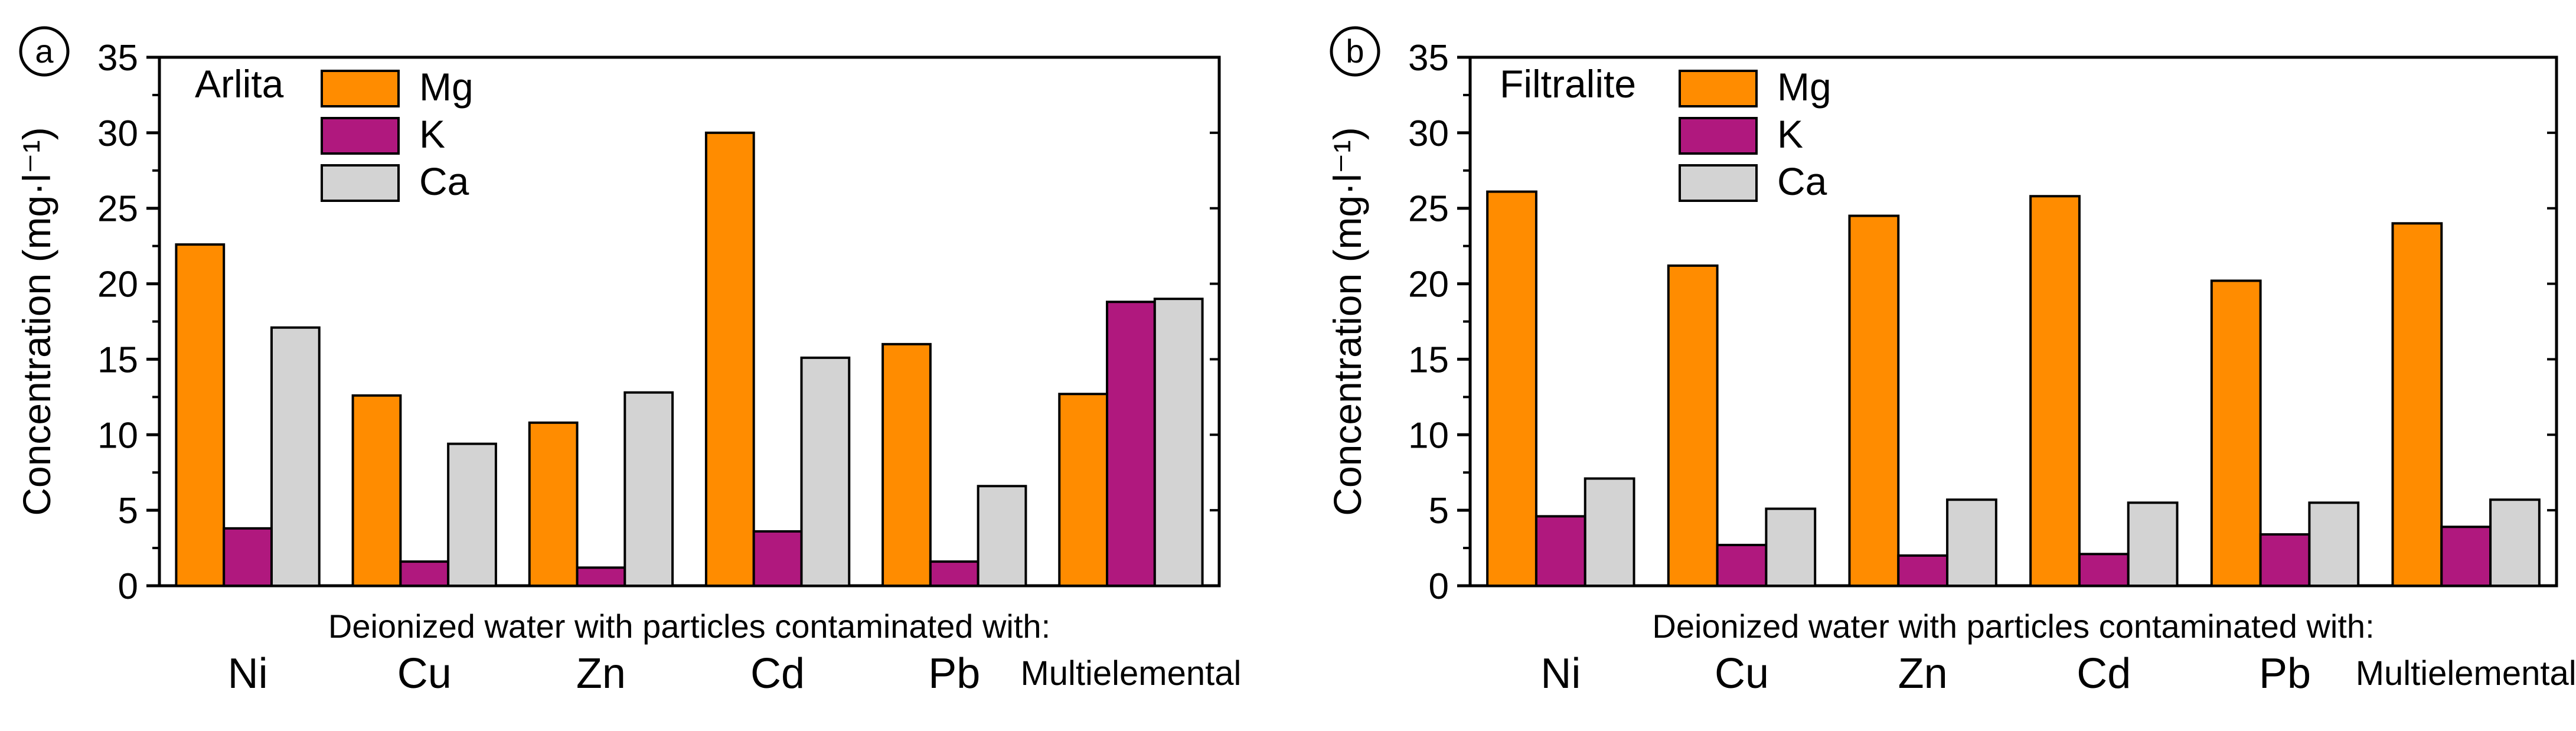 This screenshot has width=2576, height=731. I want to click on chart-title: Filtralite, so click(1568, 84).